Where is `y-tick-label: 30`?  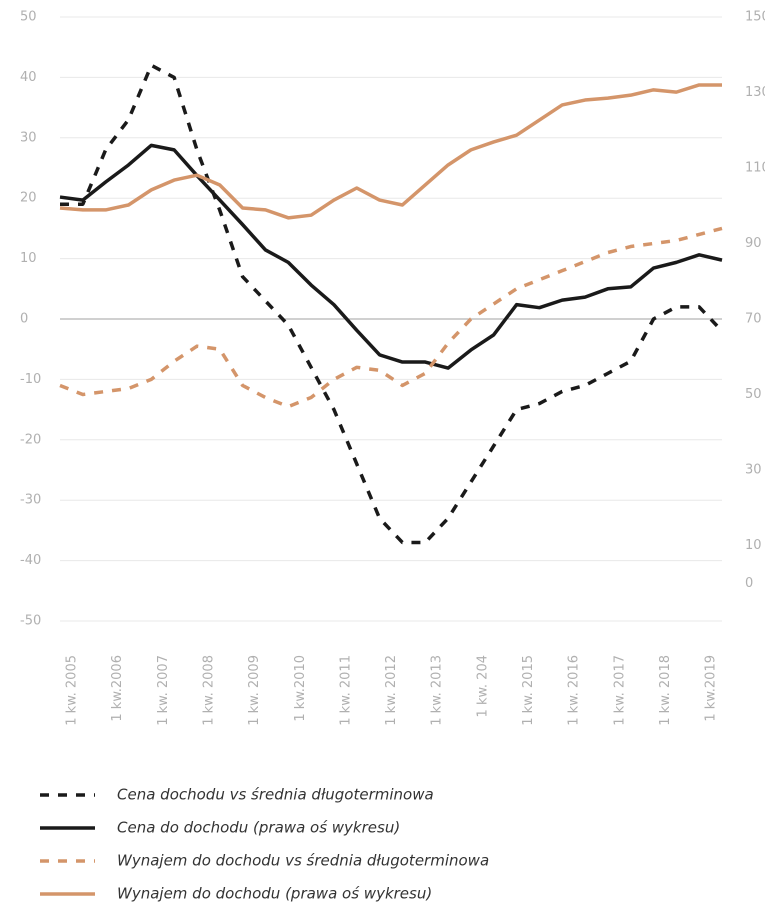
y-tick-label: 30 is located at coordinates (28, 137).